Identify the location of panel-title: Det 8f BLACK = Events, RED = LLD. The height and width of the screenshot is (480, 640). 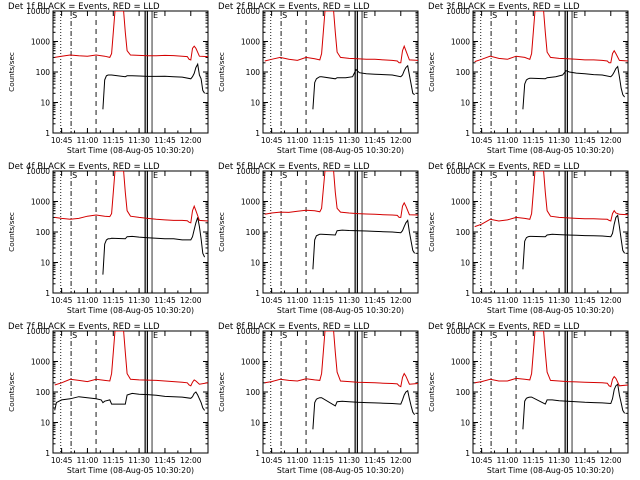
(294, 327).